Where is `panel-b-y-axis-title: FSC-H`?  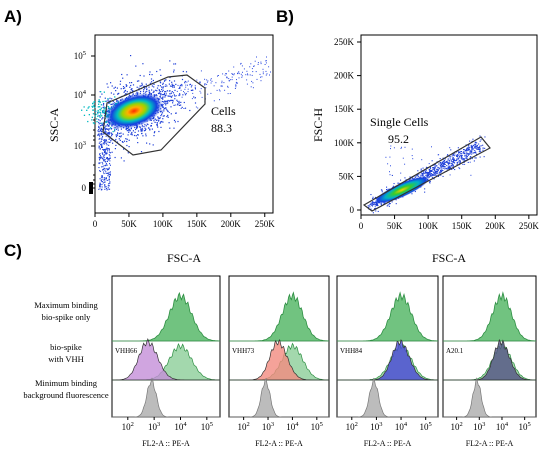 panel-b-y-axis-title: FSC-H is located at coordinates (318, 125).